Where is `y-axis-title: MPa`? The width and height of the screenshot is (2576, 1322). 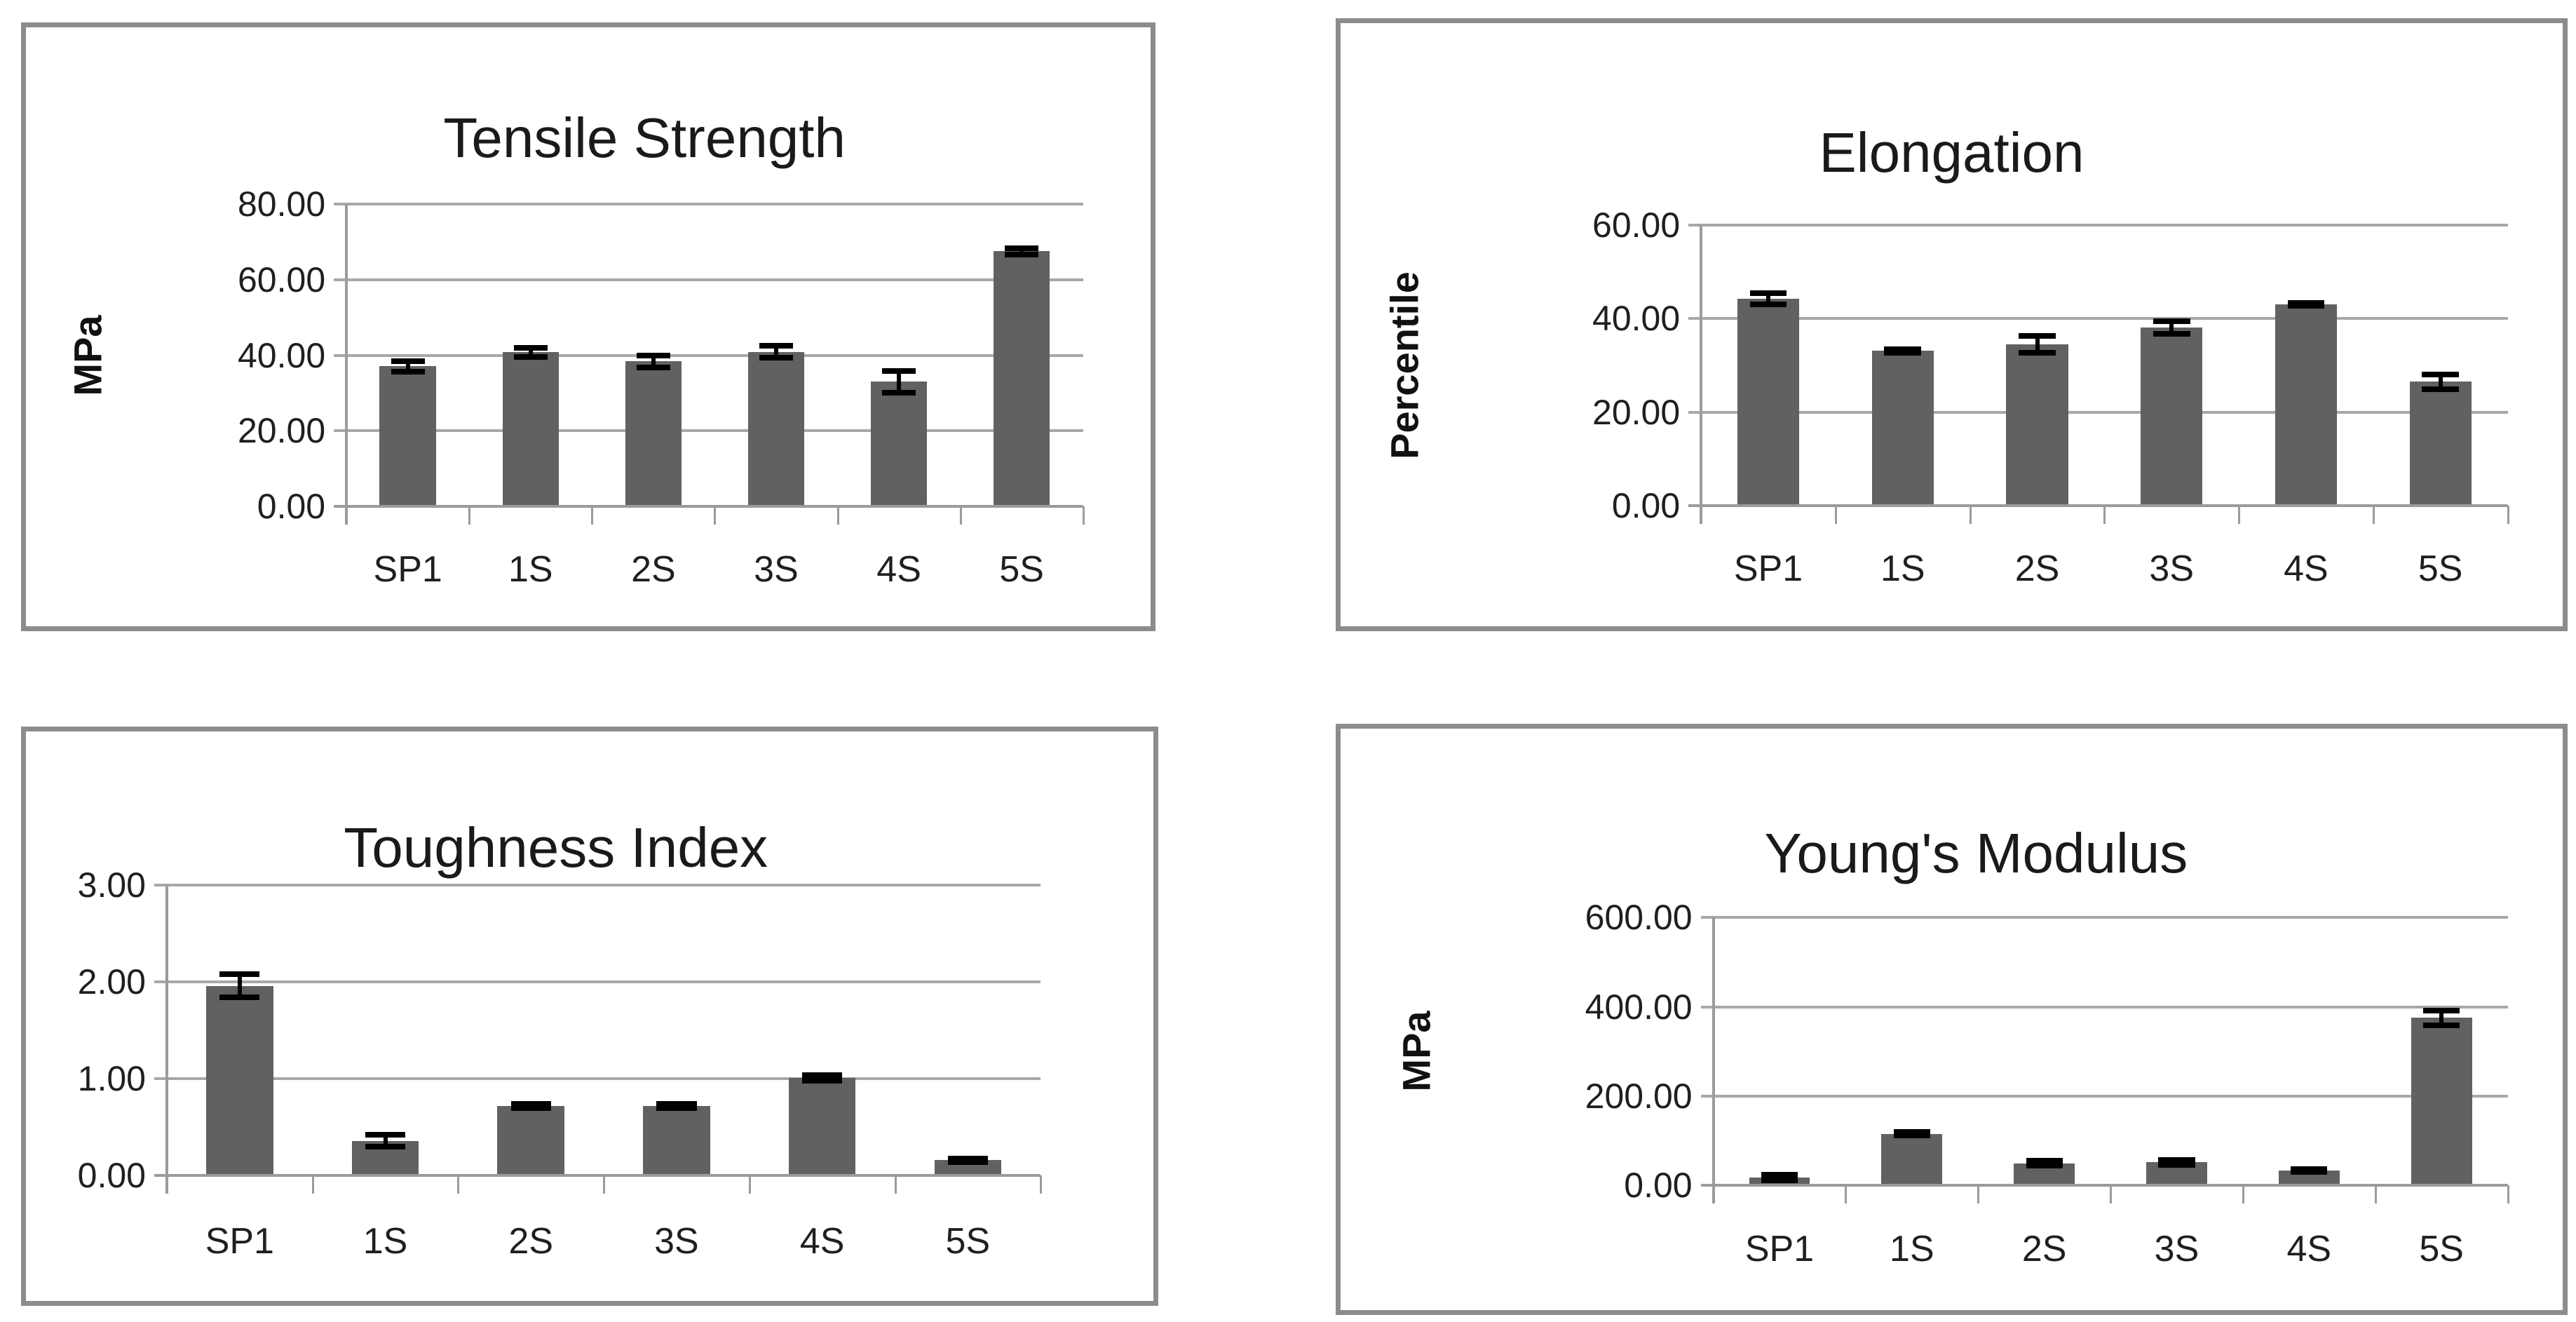 y-axis-title: MPa is located at coordinates (1416, 1051).